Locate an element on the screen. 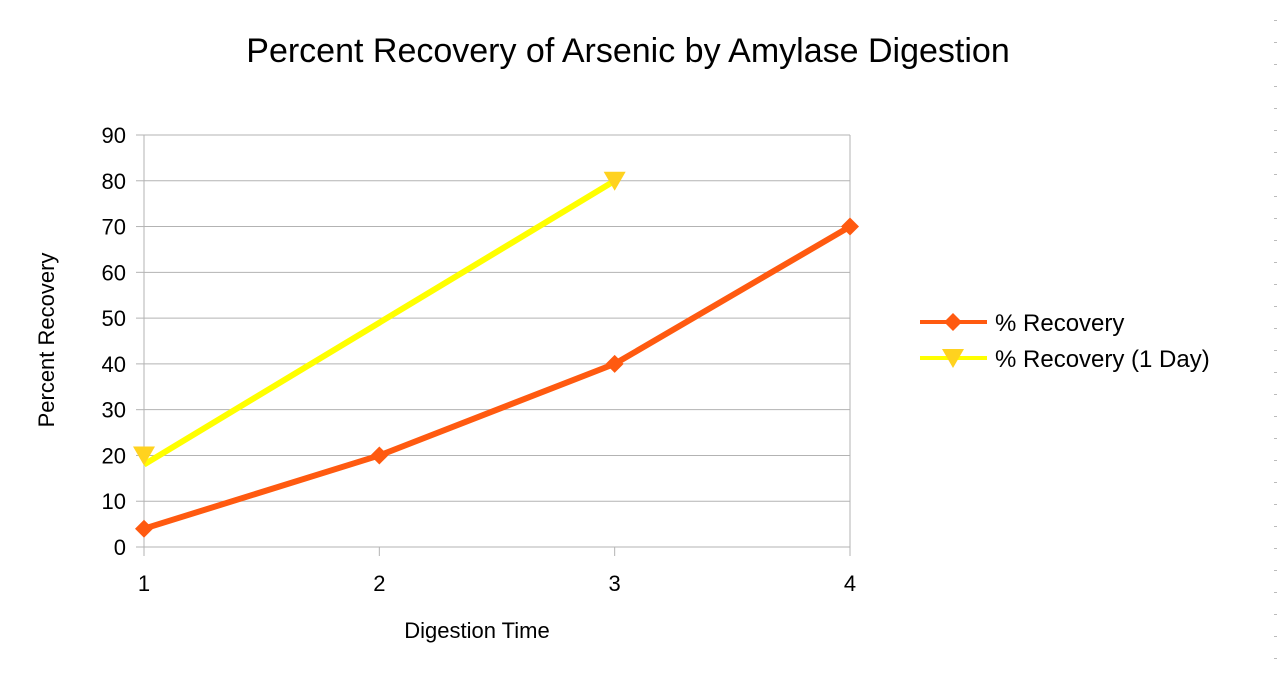 The image size is (1281, 679). legend-label-1: % Recovery is located at coordinates (1059, 323).